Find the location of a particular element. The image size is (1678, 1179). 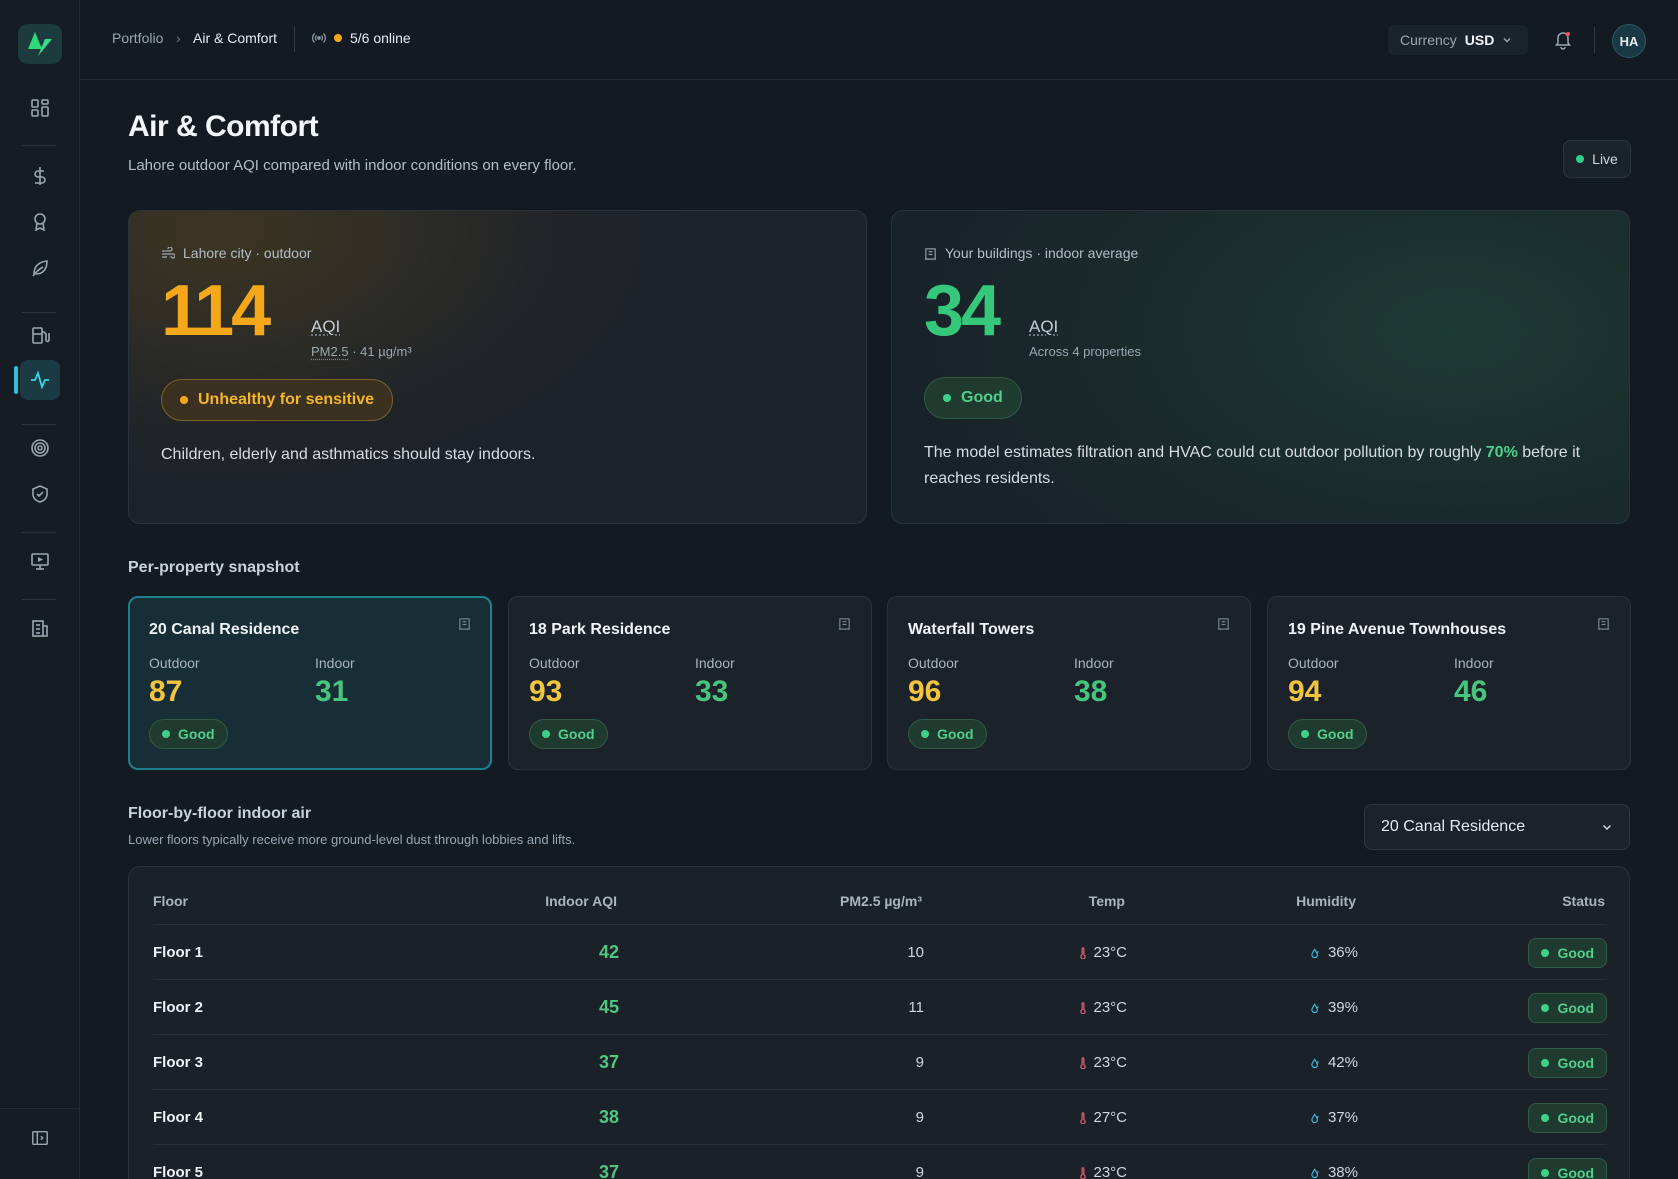

estimate-text-after: before it is located at coordinates (1549, 452).